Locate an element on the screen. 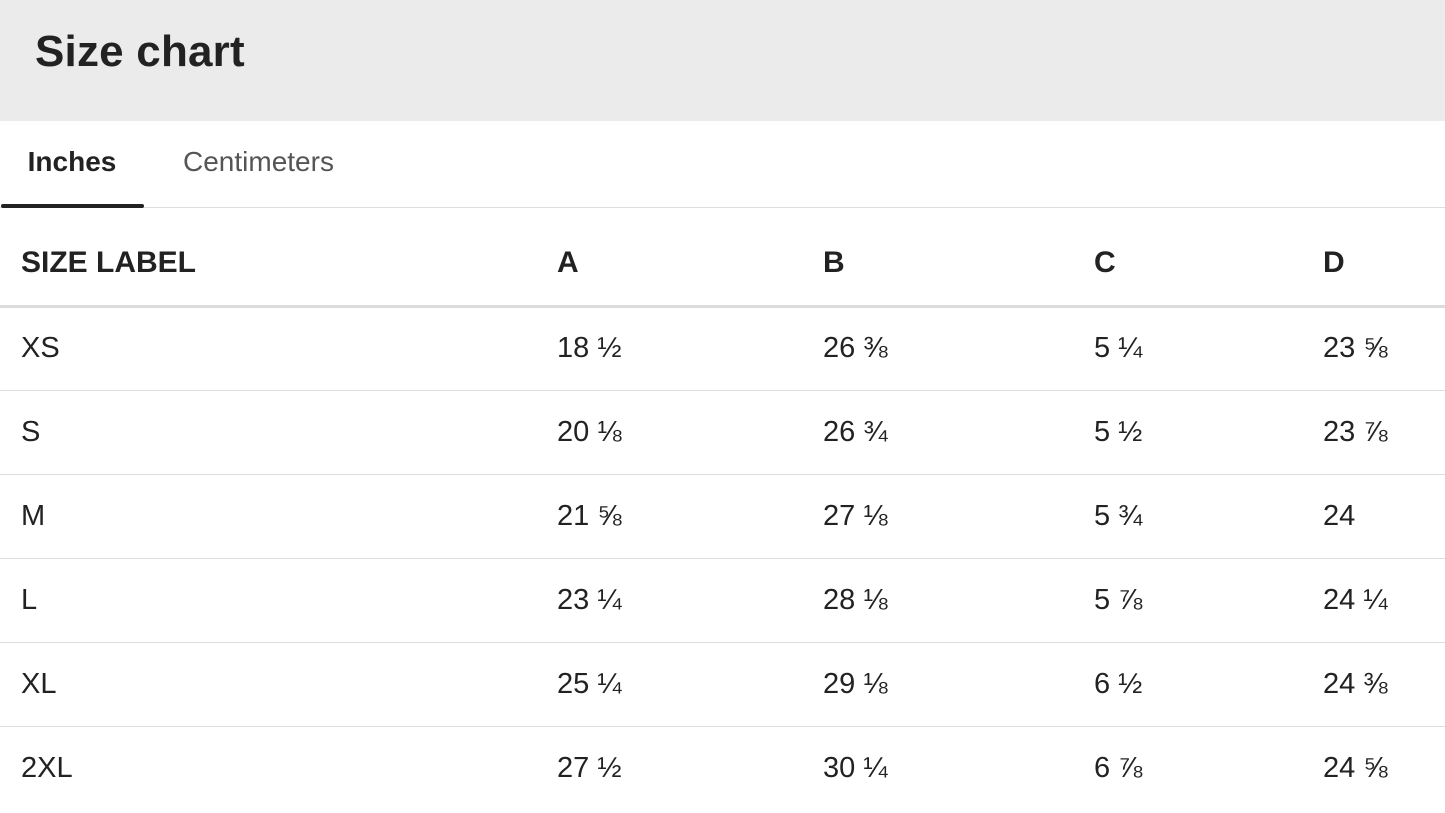 This screenshot has width=1445, height=813. column-header-b: B is located at coordinates (834, 263).